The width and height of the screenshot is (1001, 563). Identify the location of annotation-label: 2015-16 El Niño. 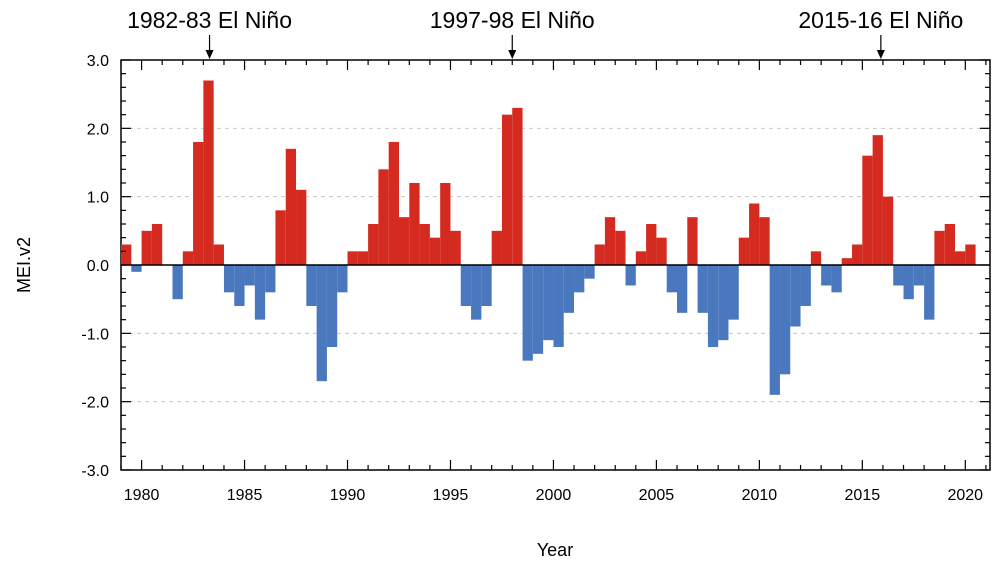
(880, 20).